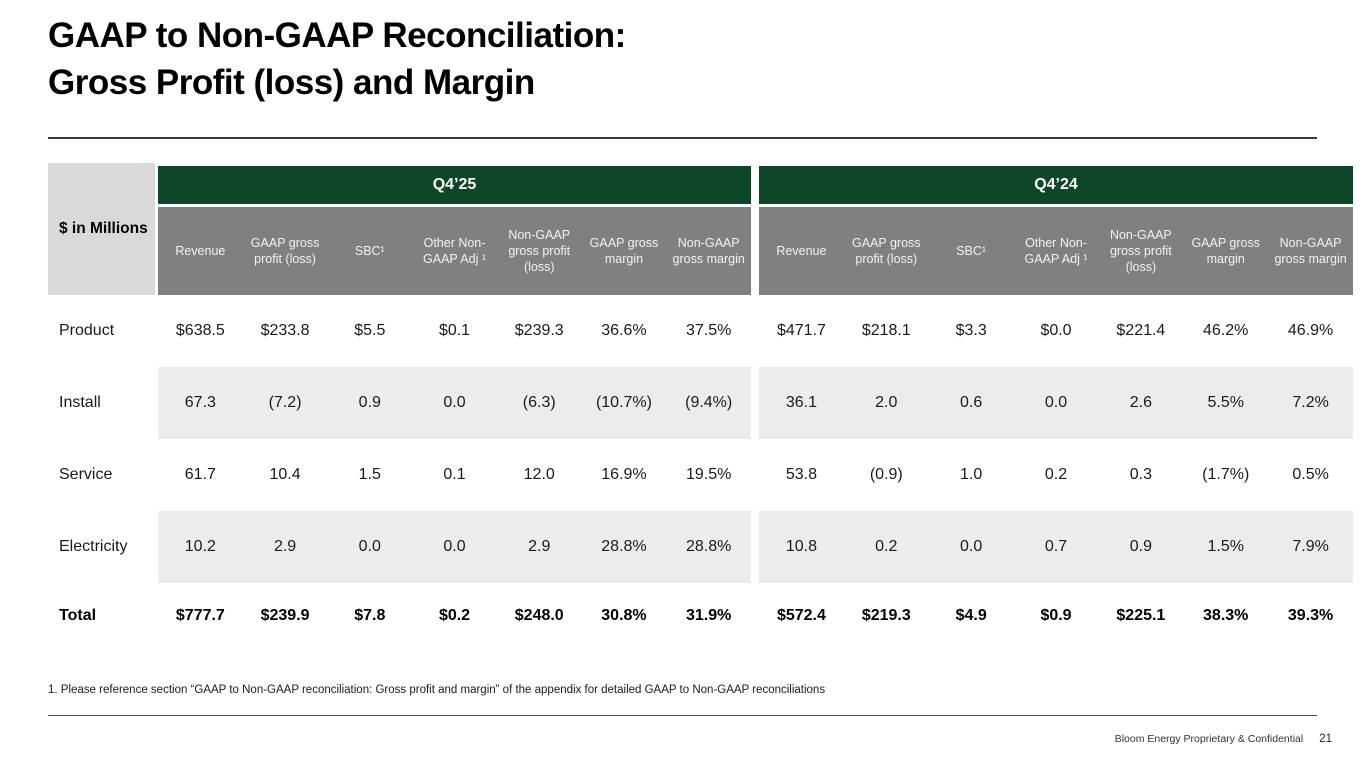 Image resolution: width=1365 pixels, height=768 pixels. What do you see at coordinates (971, 615) in the screenshot?
I see `table-cell: $4.9` at bounding box center [971, 615].